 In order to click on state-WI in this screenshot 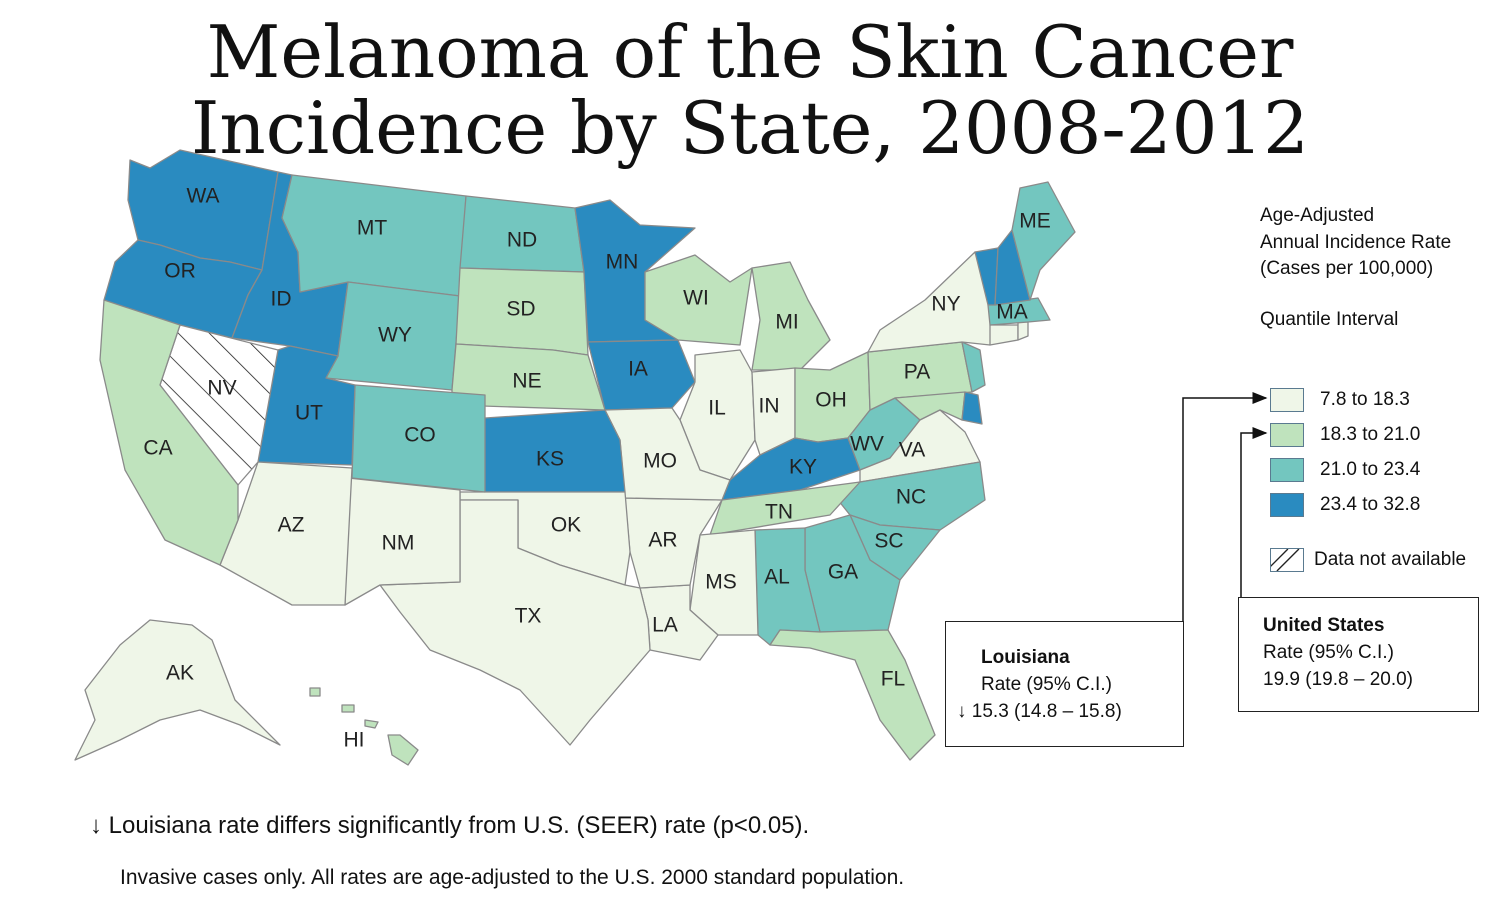, I will do `click(698, 300)`.